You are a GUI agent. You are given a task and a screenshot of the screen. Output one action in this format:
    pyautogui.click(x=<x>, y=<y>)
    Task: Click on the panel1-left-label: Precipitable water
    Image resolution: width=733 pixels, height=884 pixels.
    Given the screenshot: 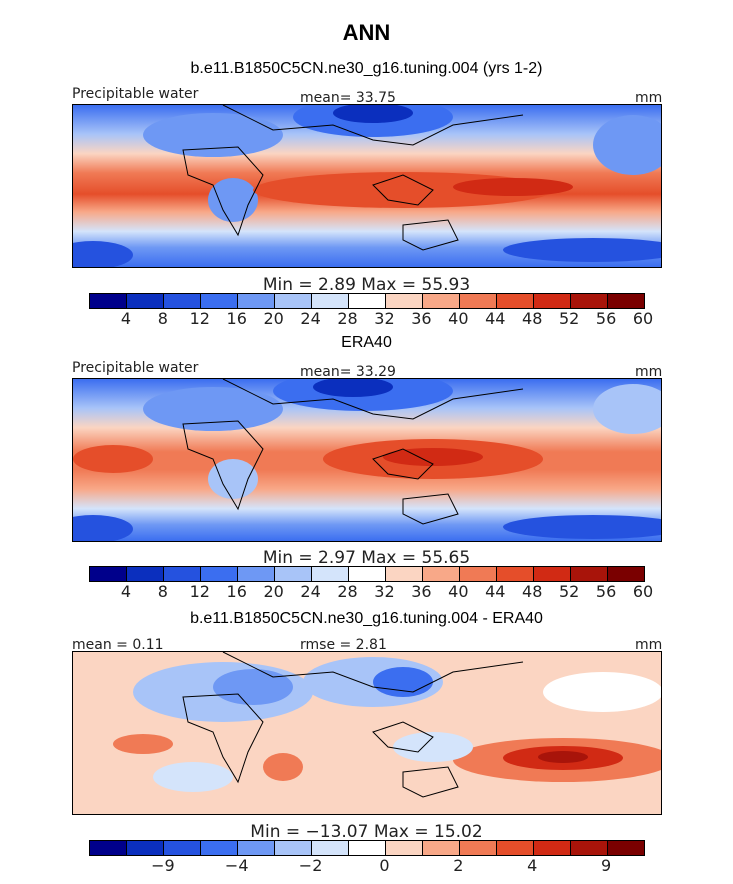 What is the action you would take?
    pyautogui.click(x=135, y=94)
    